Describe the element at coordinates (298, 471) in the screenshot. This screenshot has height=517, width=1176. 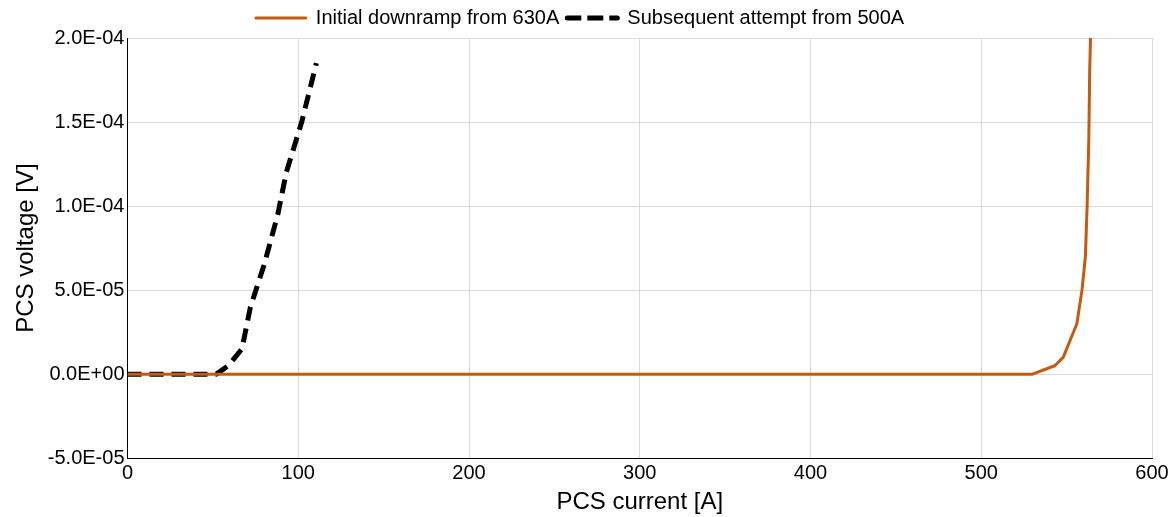
I see `x-tick-label: 100` at that location.